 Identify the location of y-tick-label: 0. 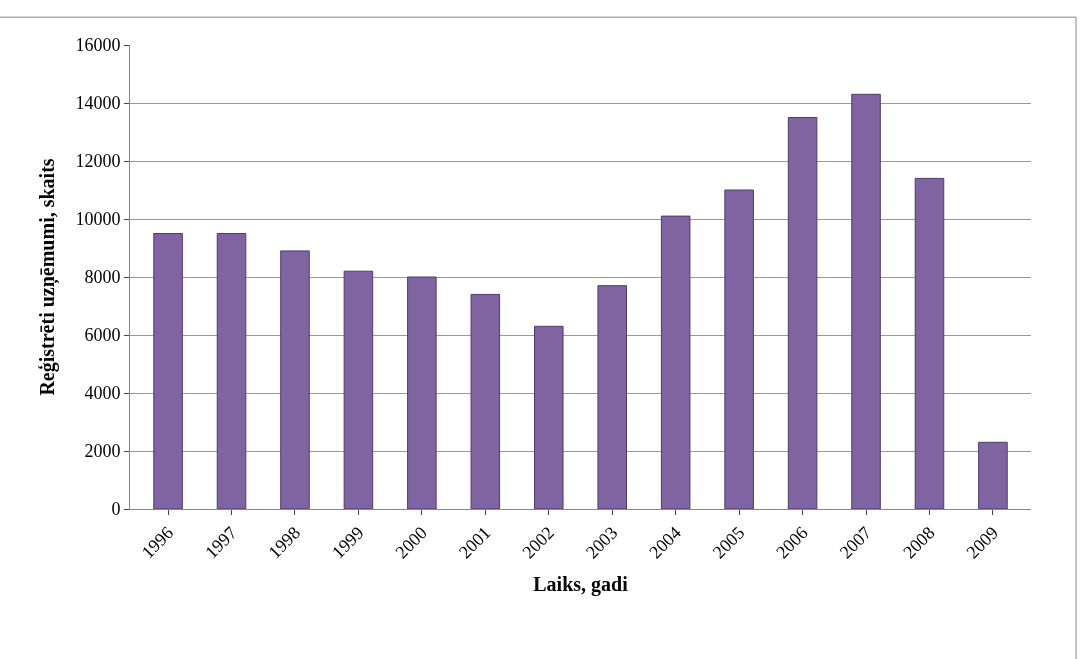
(116, 509).